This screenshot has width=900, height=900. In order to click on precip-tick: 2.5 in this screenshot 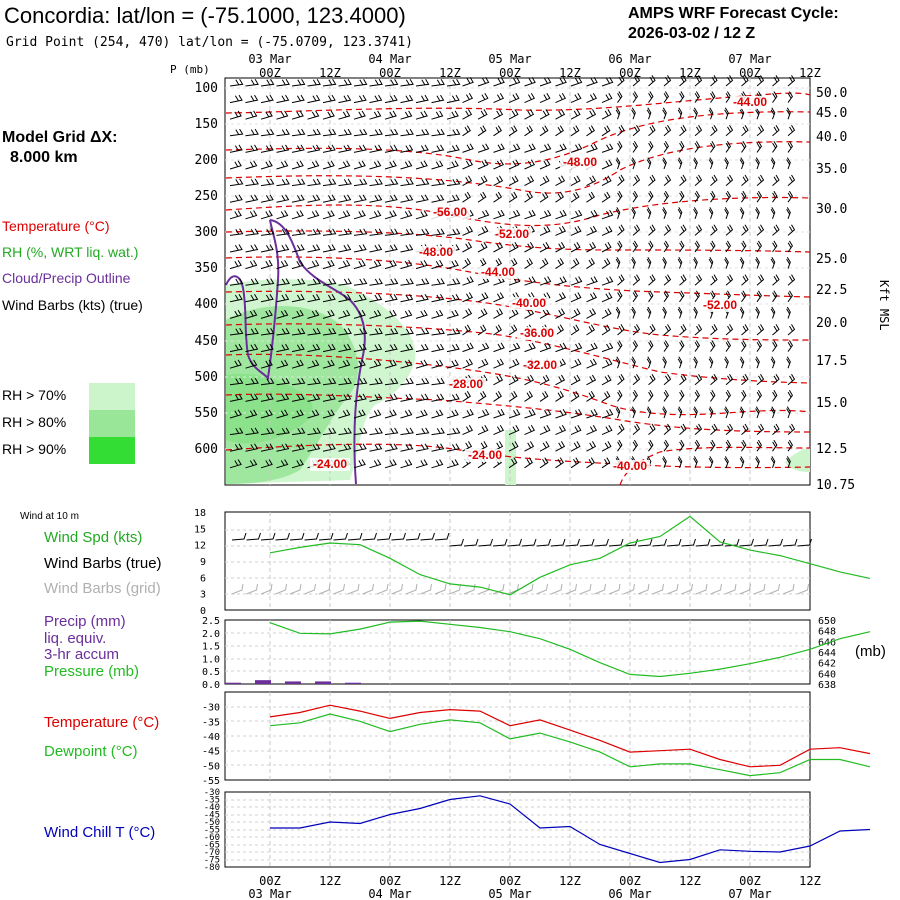, I will do `click(211, 621)`.